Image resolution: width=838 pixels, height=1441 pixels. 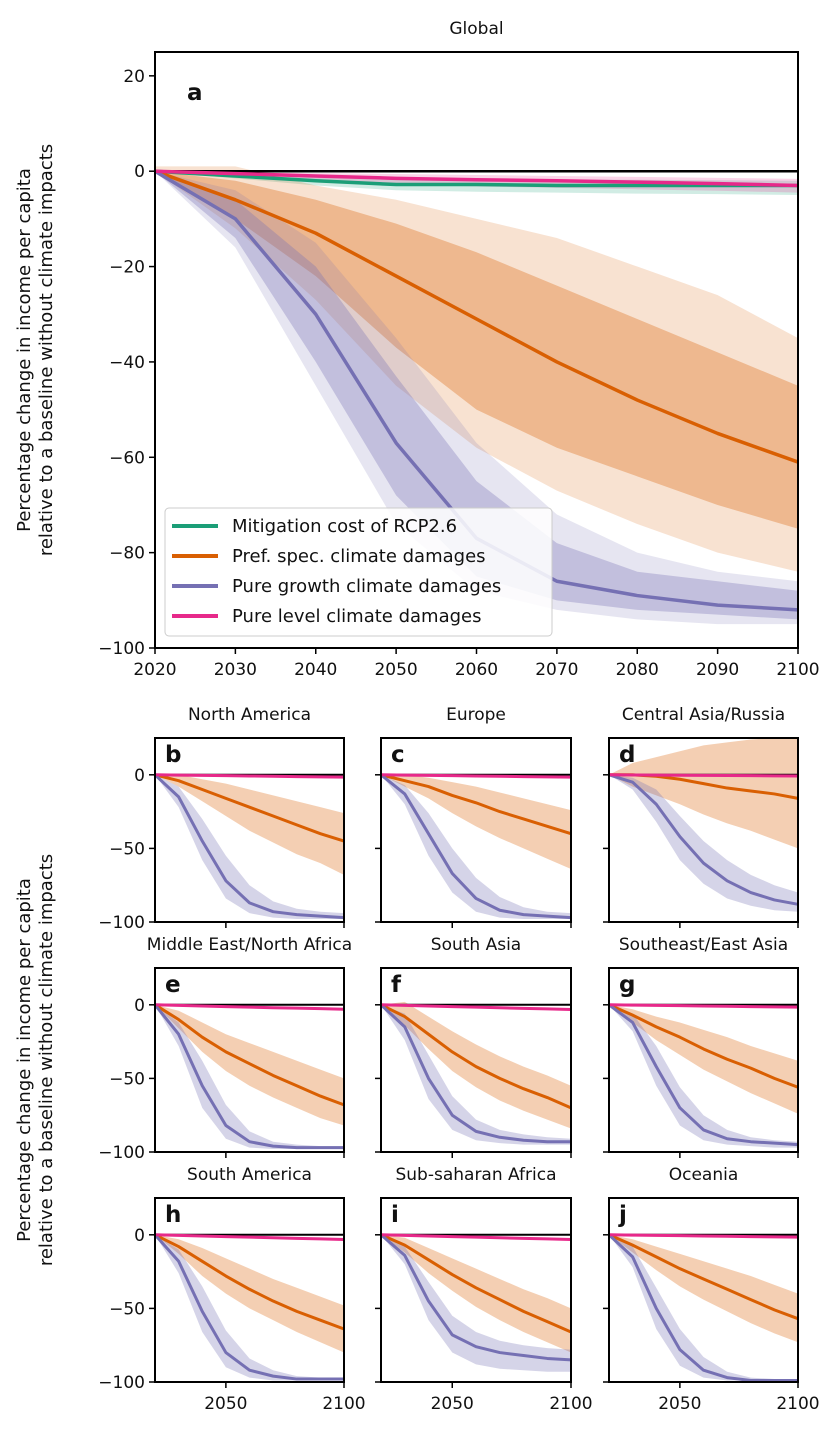 What do you see at coordinates (398, 755) in the screenshot?
I see `panel-label: c` at bounding box center [398, 755].